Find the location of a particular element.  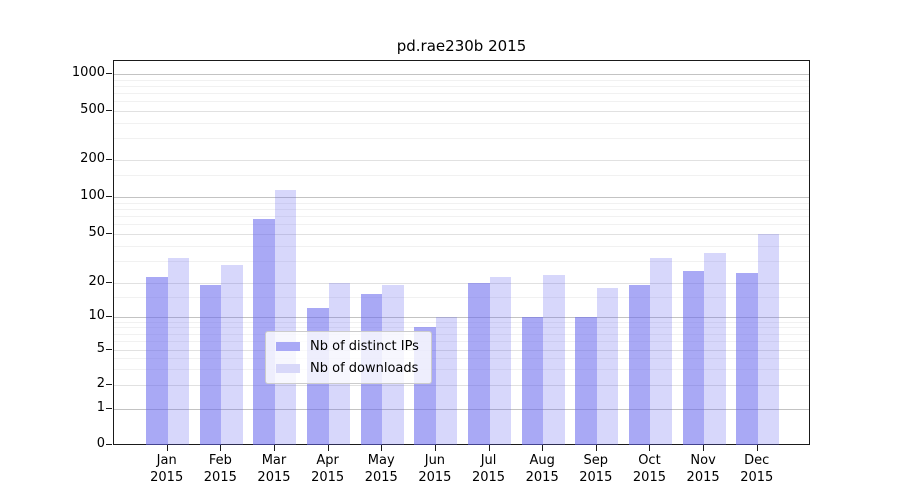

x-tick-label: May 2015 is located at coordinates (381, 469).